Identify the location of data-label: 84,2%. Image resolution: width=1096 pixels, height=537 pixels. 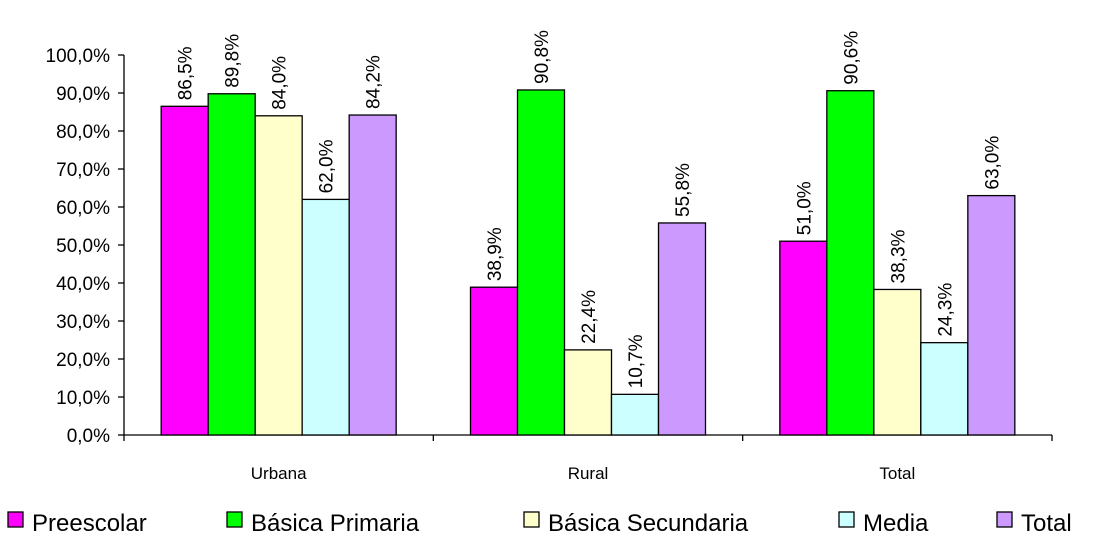
(374, 82).